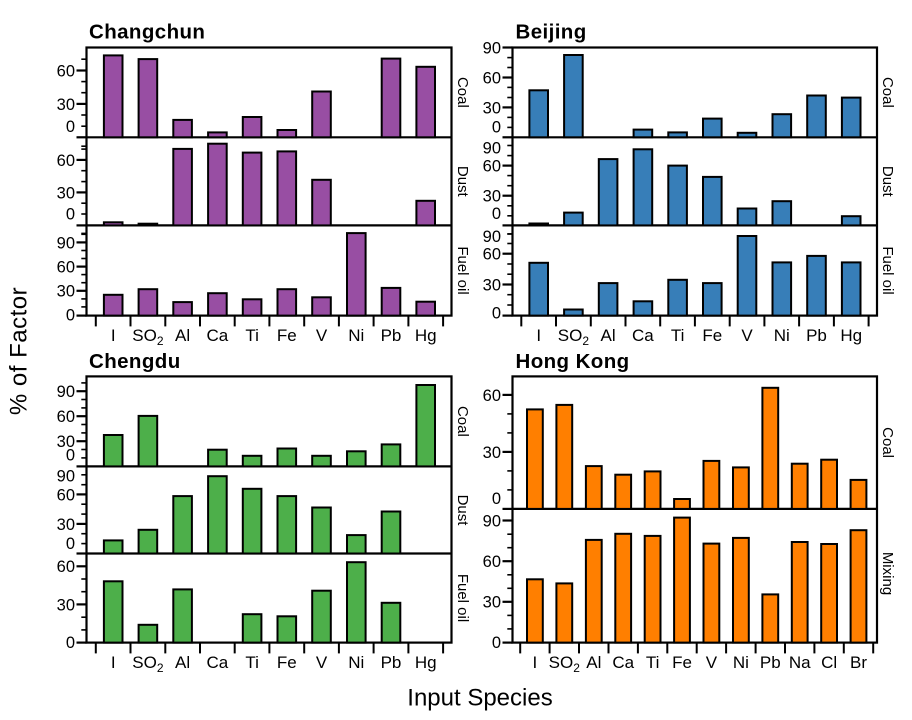  I want to click on svg-text: Mixing, so click(887, 573).